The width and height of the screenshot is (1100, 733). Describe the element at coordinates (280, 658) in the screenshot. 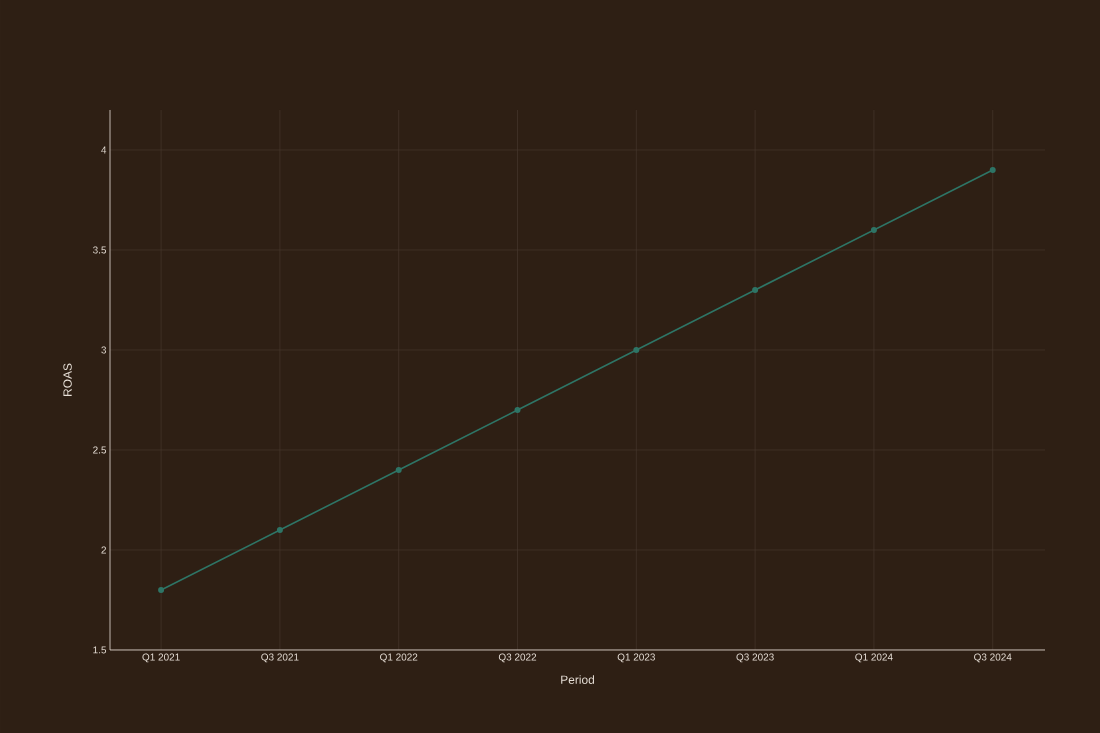

I see `x-tick-label: Q3 2021` at that location.